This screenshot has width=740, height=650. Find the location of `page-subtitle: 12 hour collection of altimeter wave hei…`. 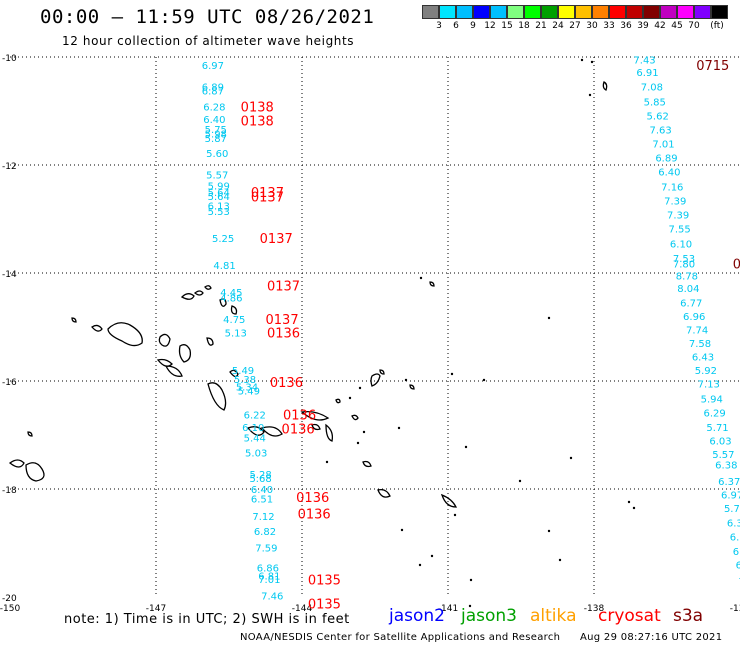

page-subtitle: 12 hour collection of altimeter wave hei… is located at coordinates (208, 41).